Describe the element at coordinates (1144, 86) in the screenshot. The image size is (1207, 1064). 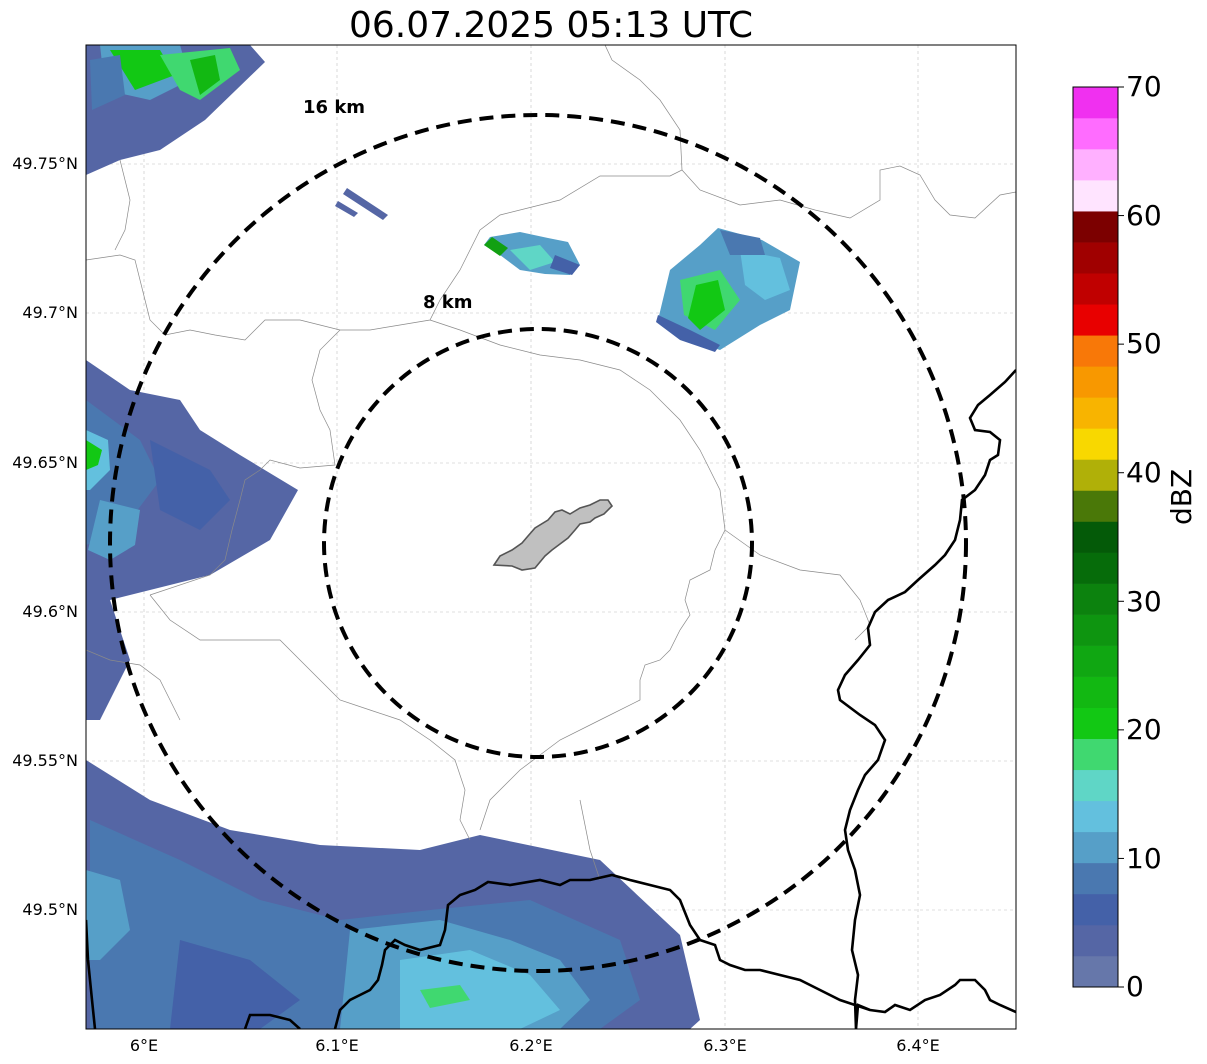
I see `colorbar-tick-label: 70` at that location.